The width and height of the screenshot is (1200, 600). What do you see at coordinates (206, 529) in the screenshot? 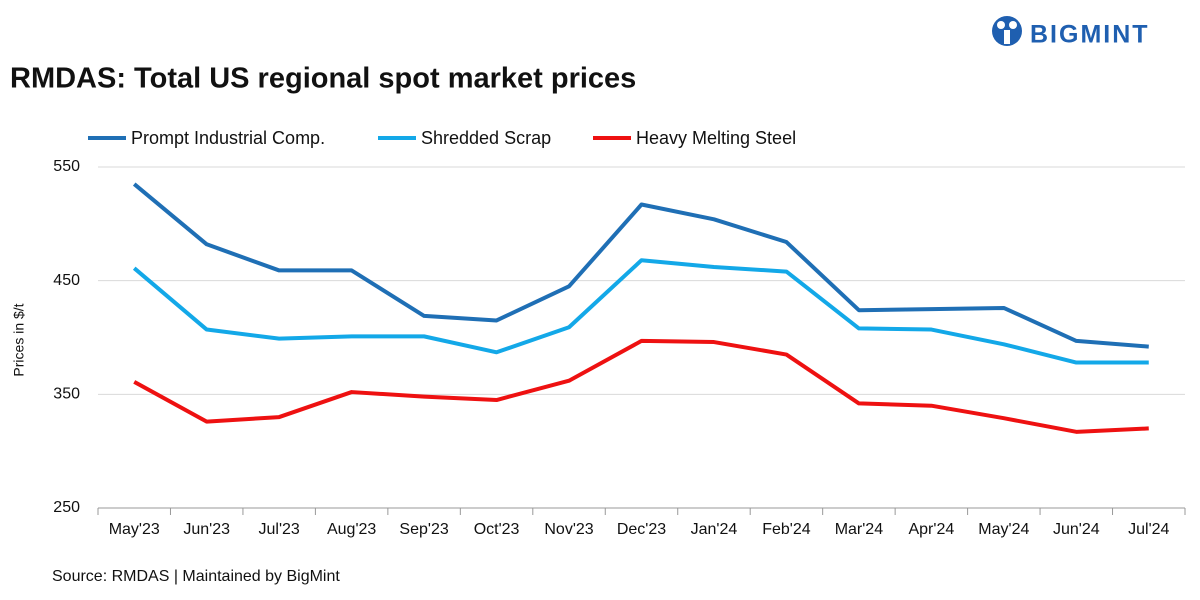
I see `x-tick-label: Jun'23` at bounding box center [206, 529].